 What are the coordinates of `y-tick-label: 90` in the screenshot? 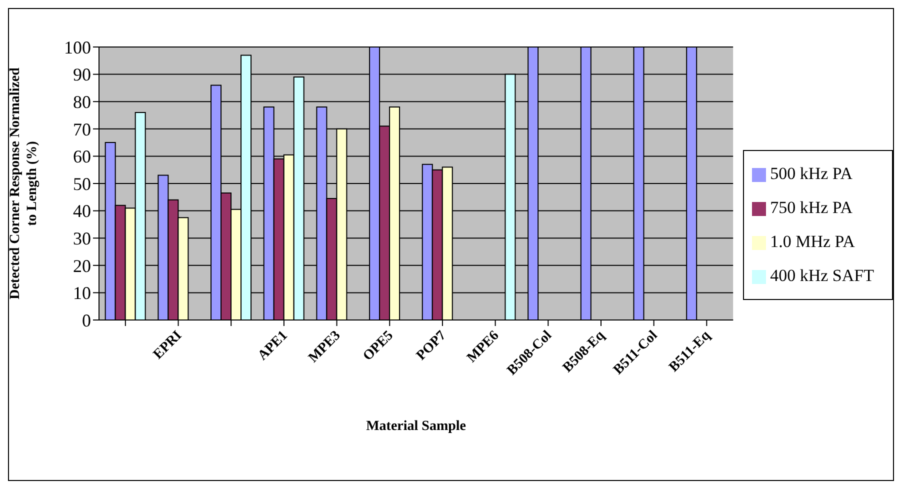 It's located at (82, 74).